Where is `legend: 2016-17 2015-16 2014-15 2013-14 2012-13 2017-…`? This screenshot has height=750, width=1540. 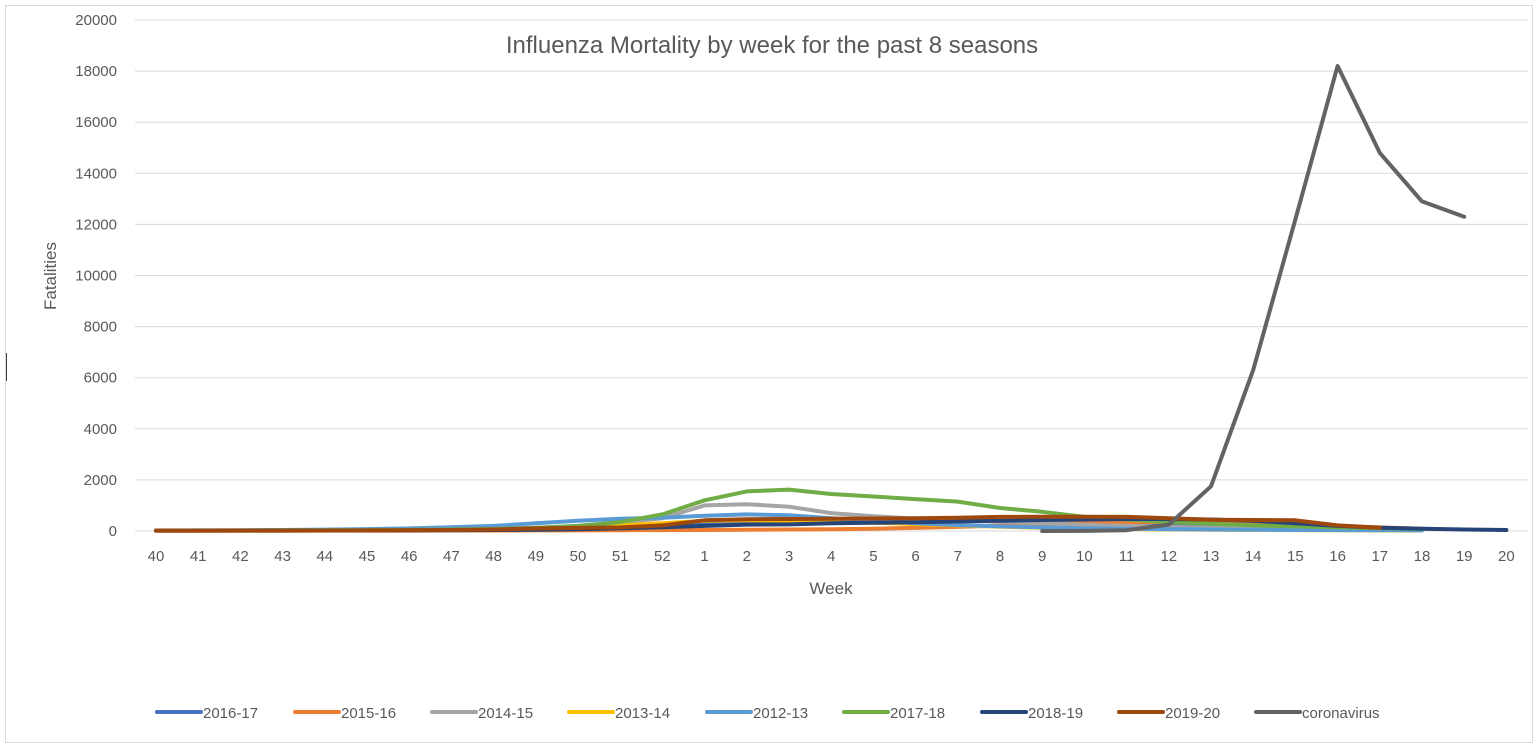
legend: 2016-17 2015-16 2014-15 2013-14 2012-13 2017-… is located at coordinates (767, 713).